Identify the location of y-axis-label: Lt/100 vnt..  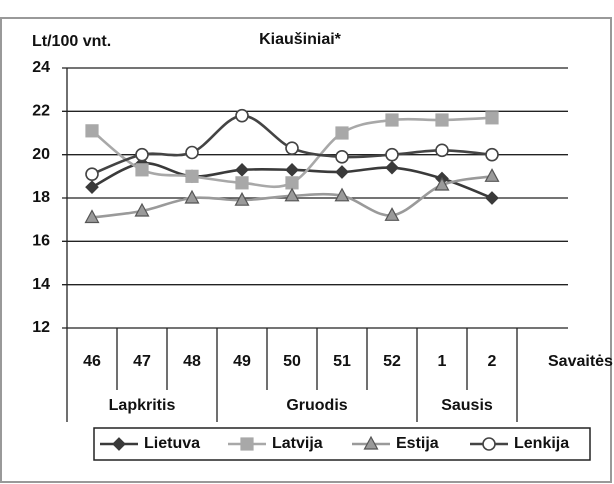
(71, 41).